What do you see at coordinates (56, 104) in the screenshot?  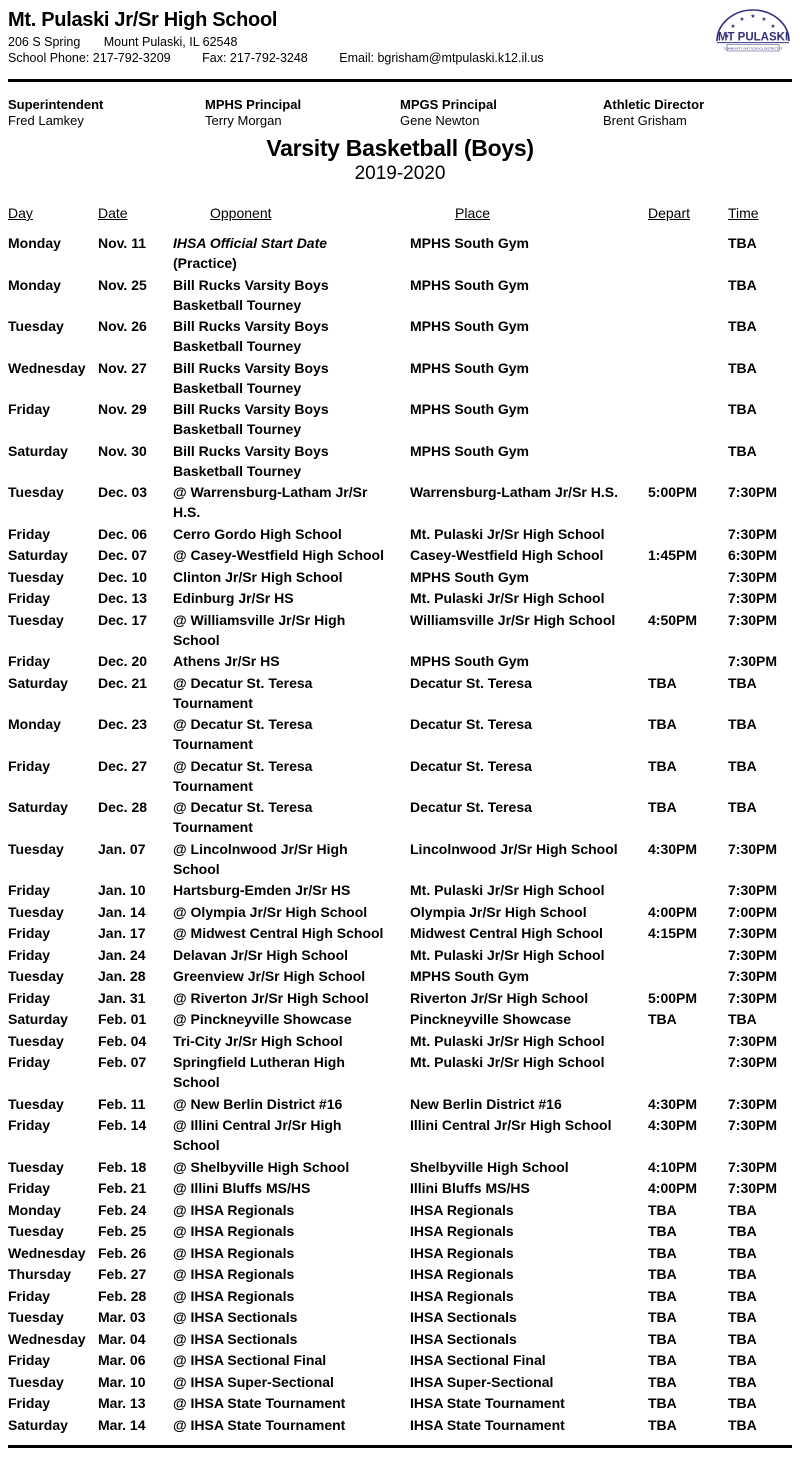 I see `staff-title: Superintendent` at bounding box center [56, 104].